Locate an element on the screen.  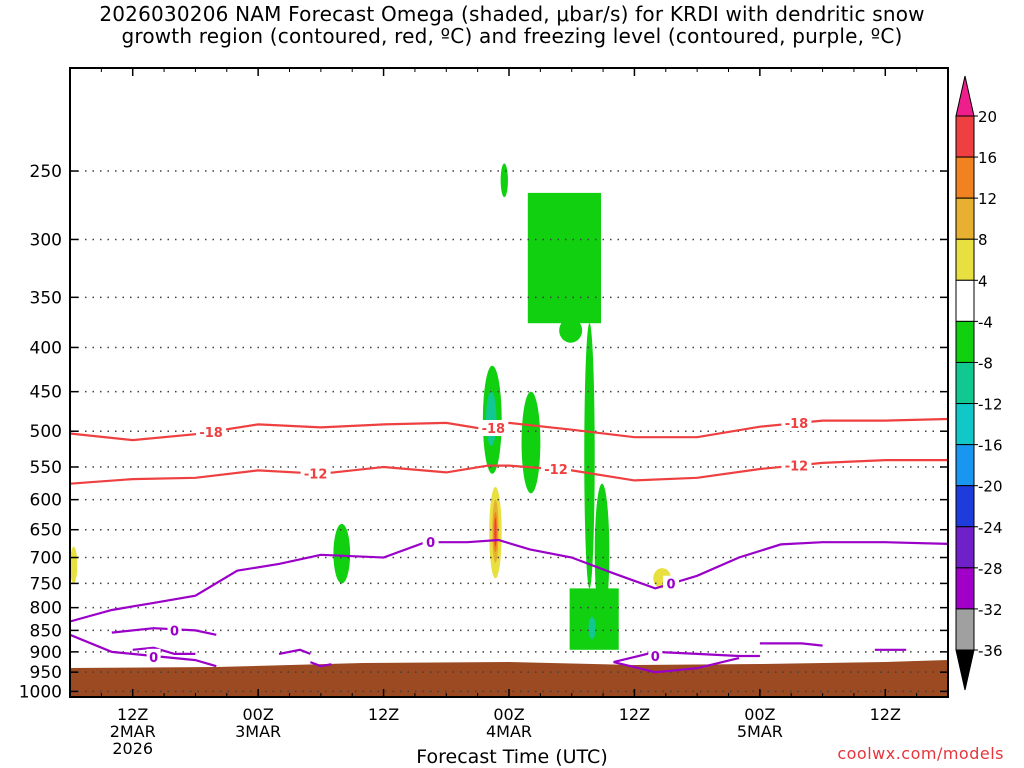
freezing-level-fragment-label-1: 0 is located at coordinates (153, 658).